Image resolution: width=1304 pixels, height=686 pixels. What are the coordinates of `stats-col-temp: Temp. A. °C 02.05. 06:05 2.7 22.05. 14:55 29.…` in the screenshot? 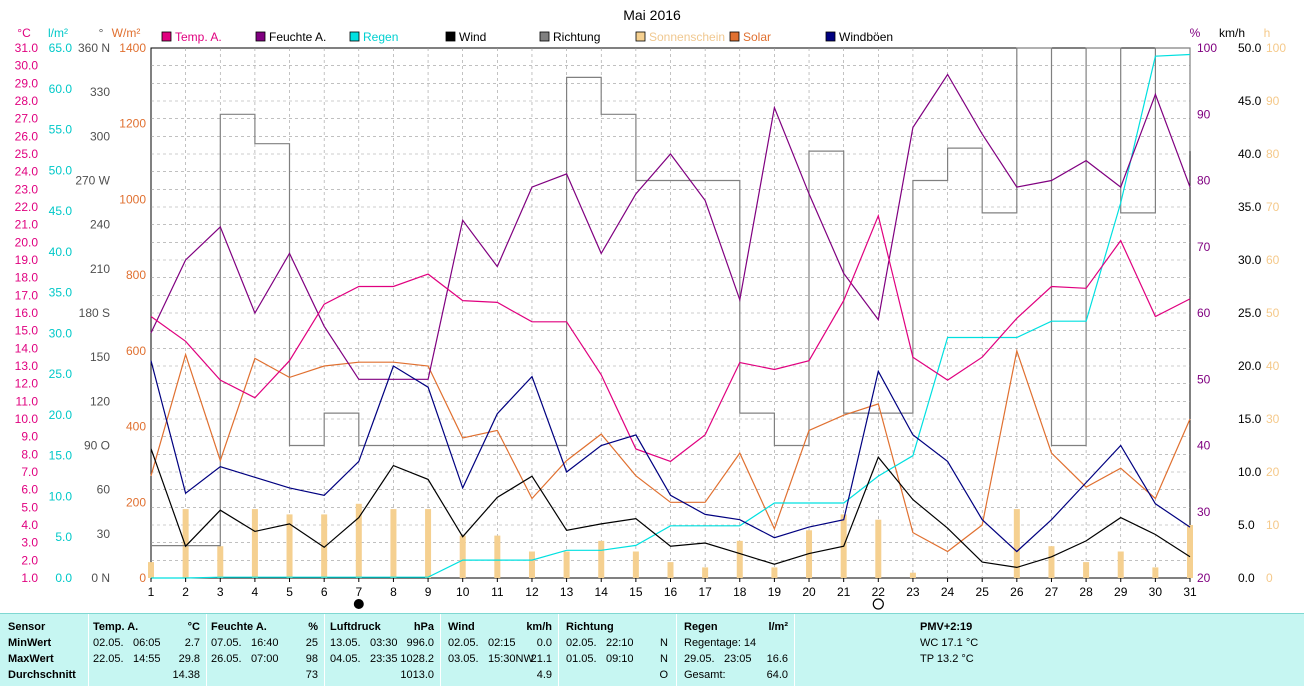 It's located at (148, 650).